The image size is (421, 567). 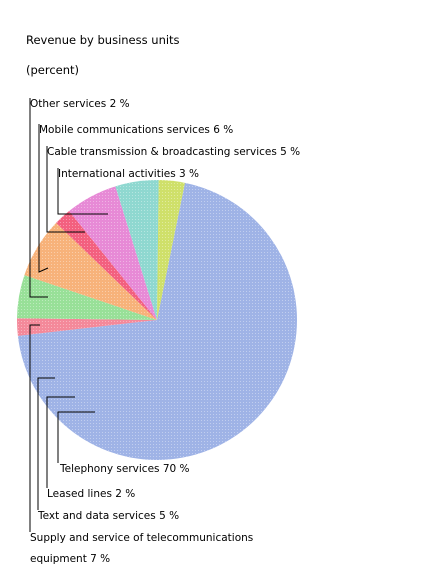 I want to click on slice-label-international-activities: International activities 3 %, so click(x=128, y=174).